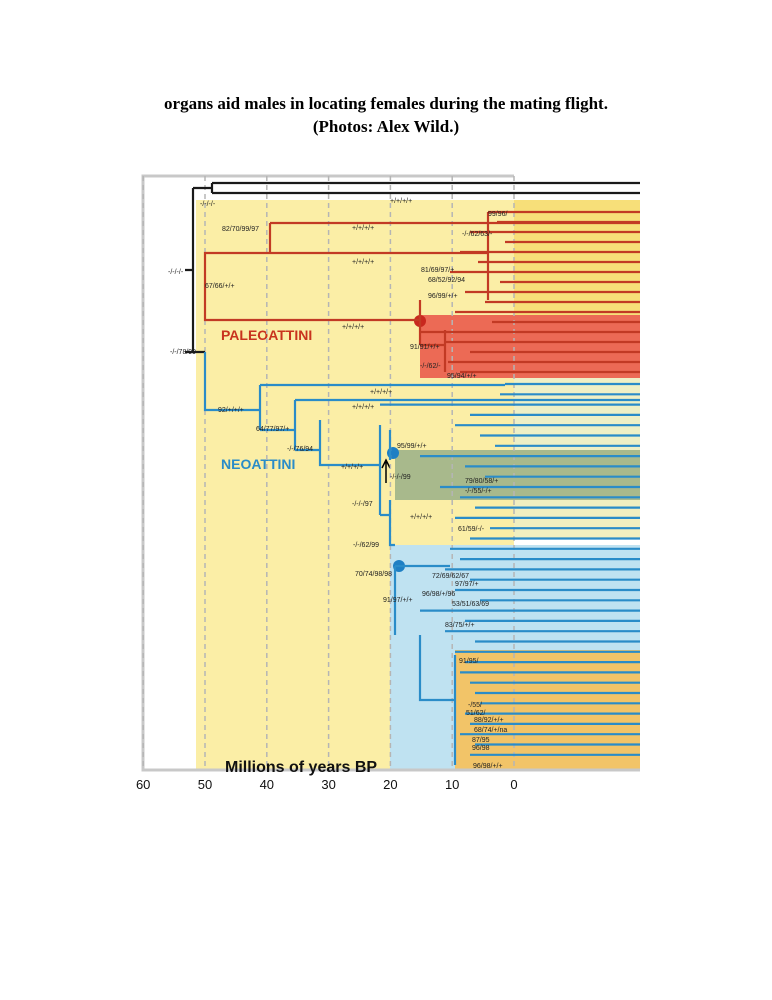  What do you see at coordinates (450, 576) in the screenshot?
I see `support-value: 72/69/62/67` at bounding box center [450, 576].